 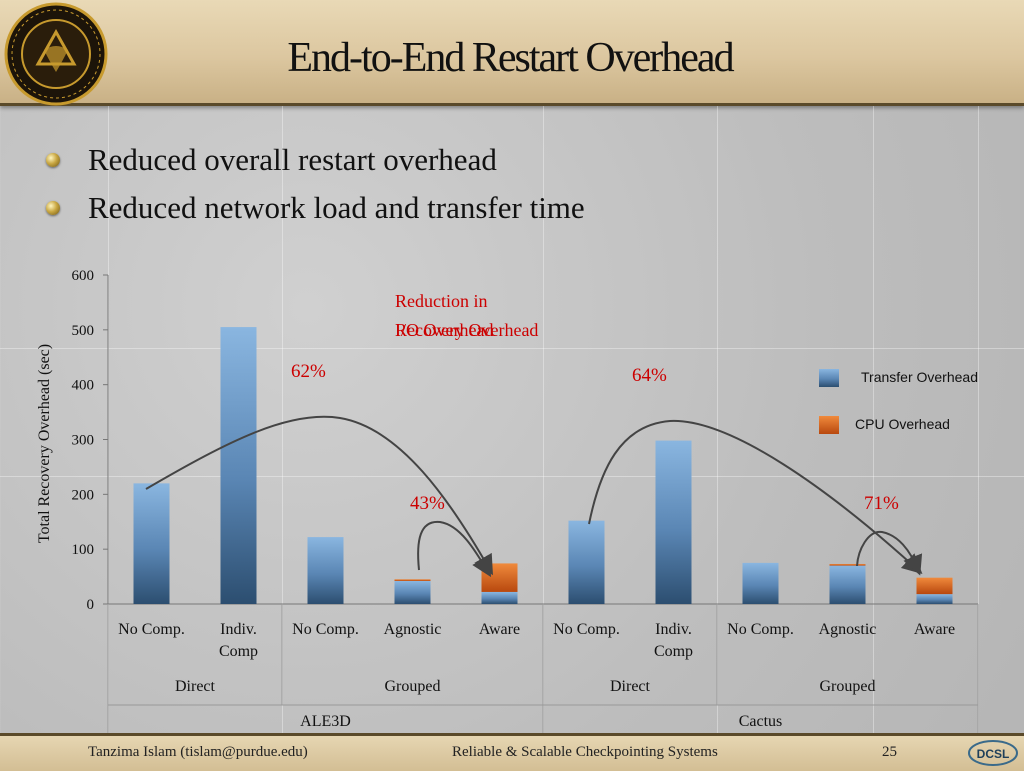 I want to click on footer-page-number: 25, so click(x=889, y=752).